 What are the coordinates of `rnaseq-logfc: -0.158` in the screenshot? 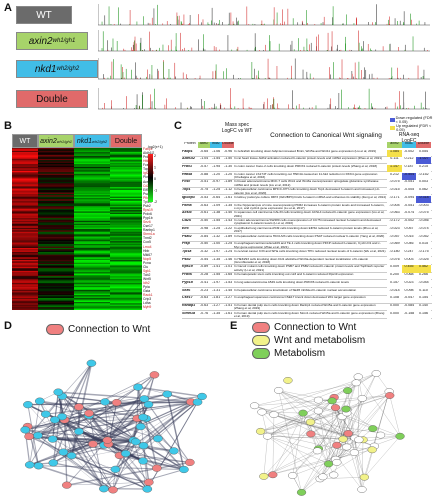 It's located at (409, 315).